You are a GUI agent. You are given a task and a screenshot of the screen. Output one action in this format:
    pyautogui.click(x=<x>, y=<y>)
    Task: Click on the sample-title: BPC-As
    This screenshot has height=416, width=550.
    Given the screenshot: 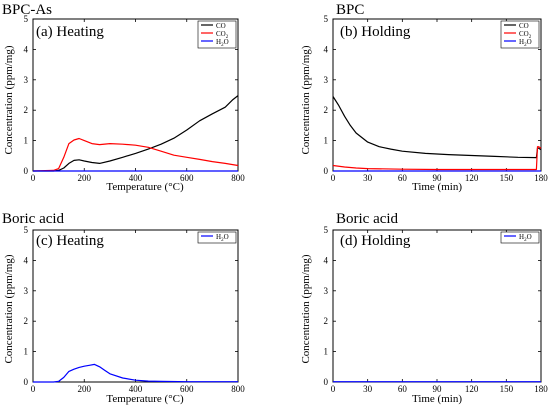 What is the action you would take?
    pyautogui.click(x=27, y=10)
    